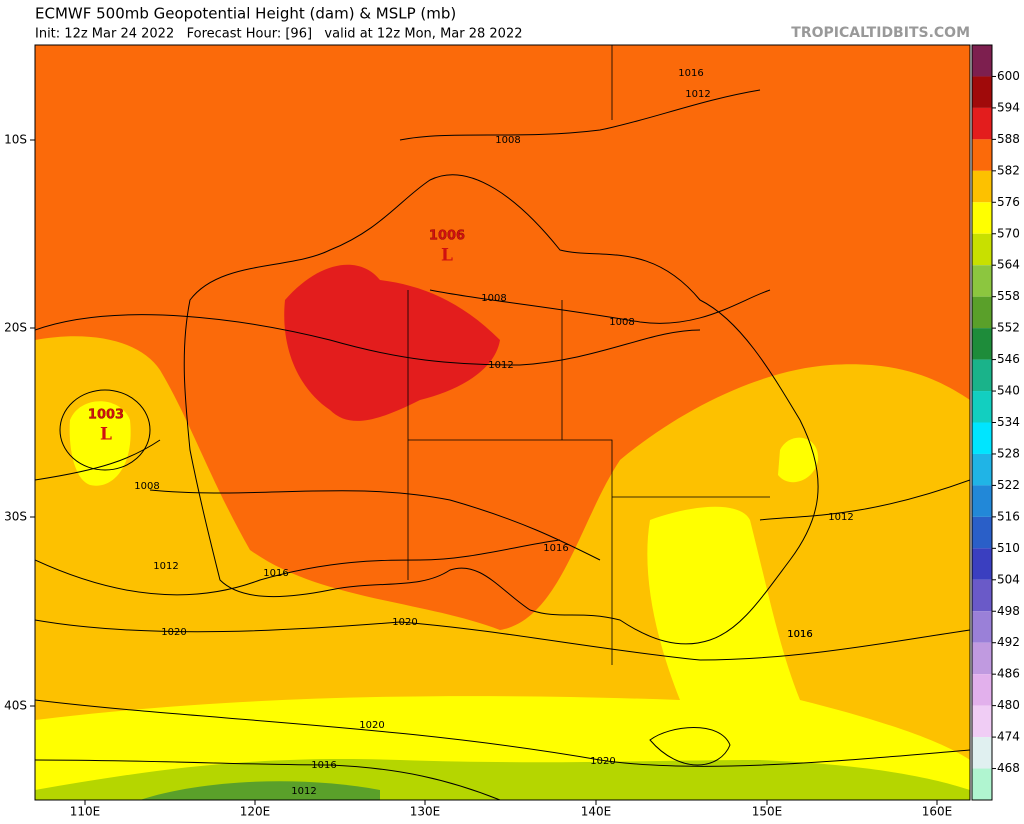 The image size is (1024, 824). I want to click on lon-label: 110E, so click(85, 812).